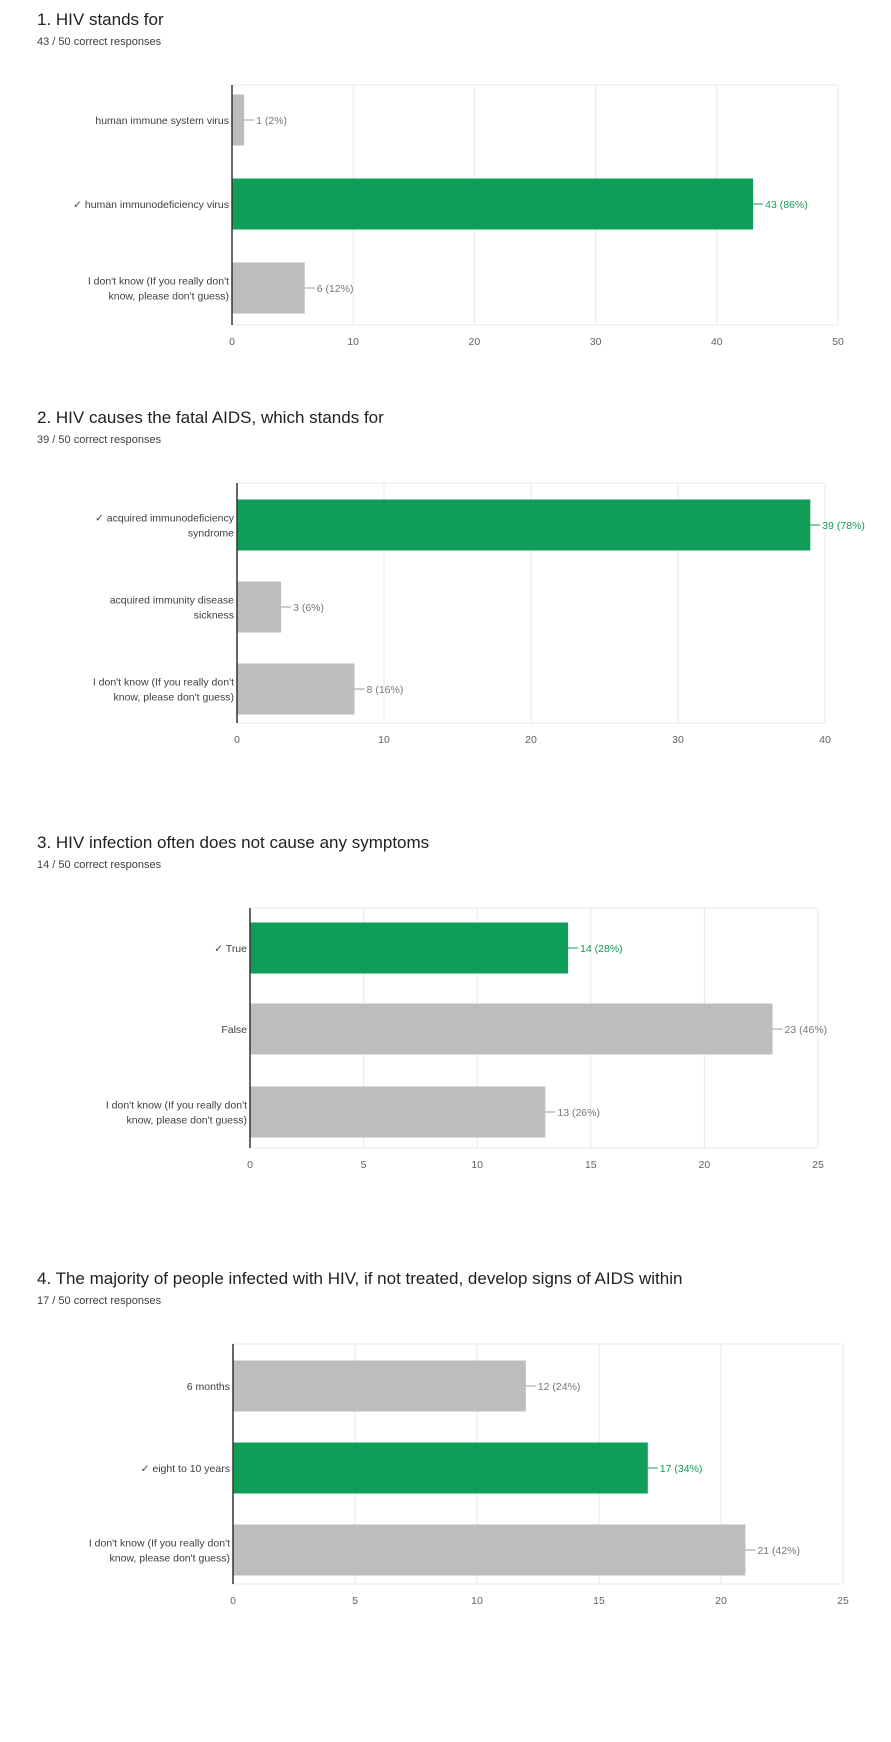 This screenshot has height=1742, width=891. I want to click on tick-label: 50, so click(838, 342).